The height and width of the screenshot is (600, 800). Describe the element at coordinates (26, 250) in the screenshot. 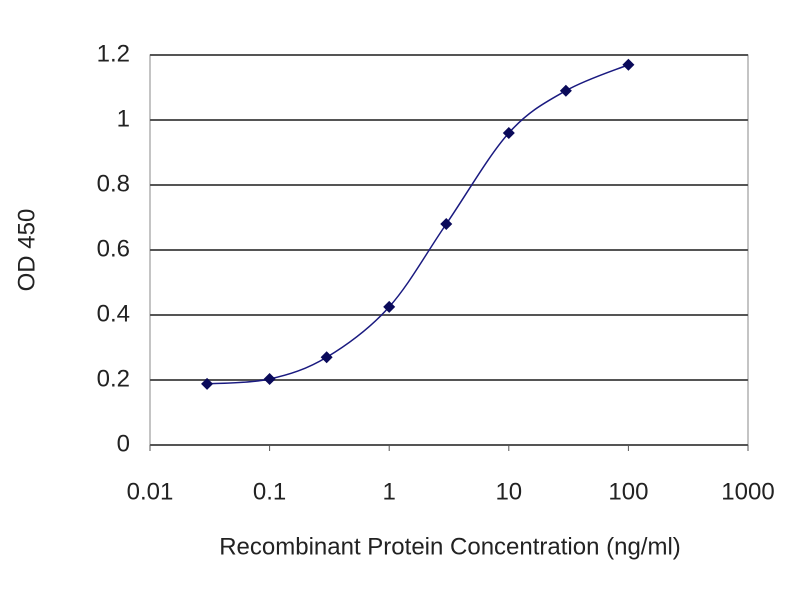

I see `y-axis-label: OD 450` at that location.